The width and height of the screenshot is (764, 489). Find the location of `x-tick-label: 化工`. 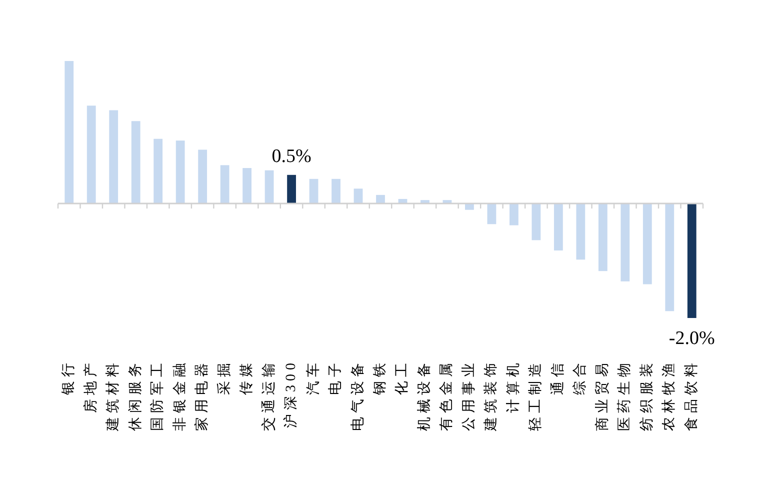

x-tick-label: 化工 is located at coordinates (402, 377).